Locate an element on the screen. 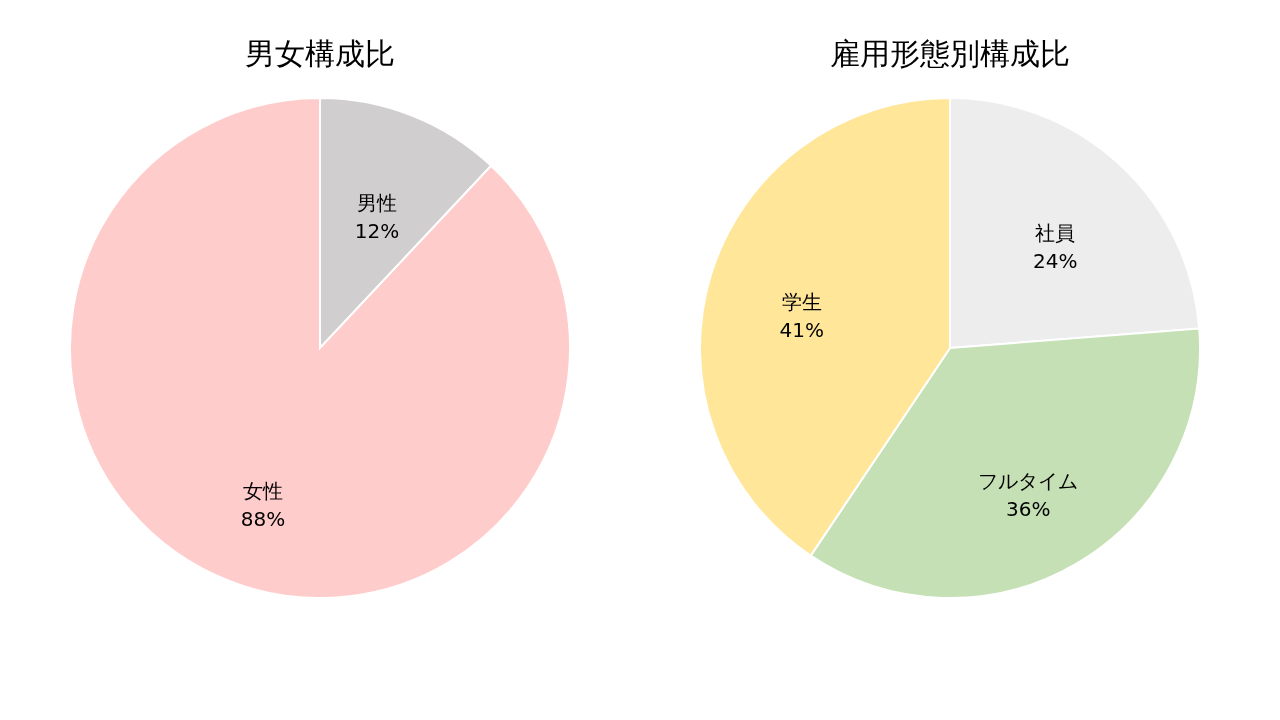 This screenshot has height=720, width=1280. data-label: 24% is located at coordinates (1055, 261).